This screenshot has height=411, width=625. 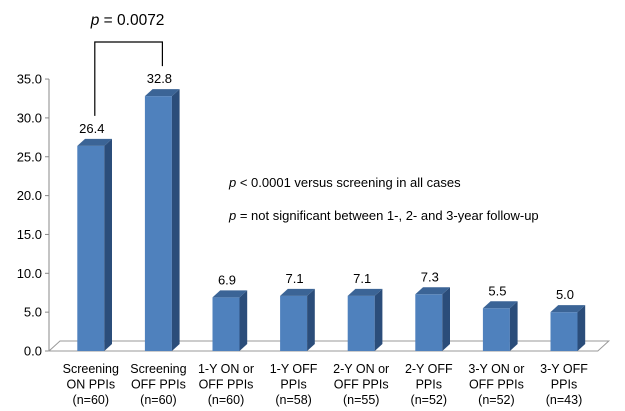 What do you see at coordinates (429, 384) in the screenshot?
I see `x-tick-label: 2-Y OFF PPIs (n=52)` at bounding box center [429, 384].